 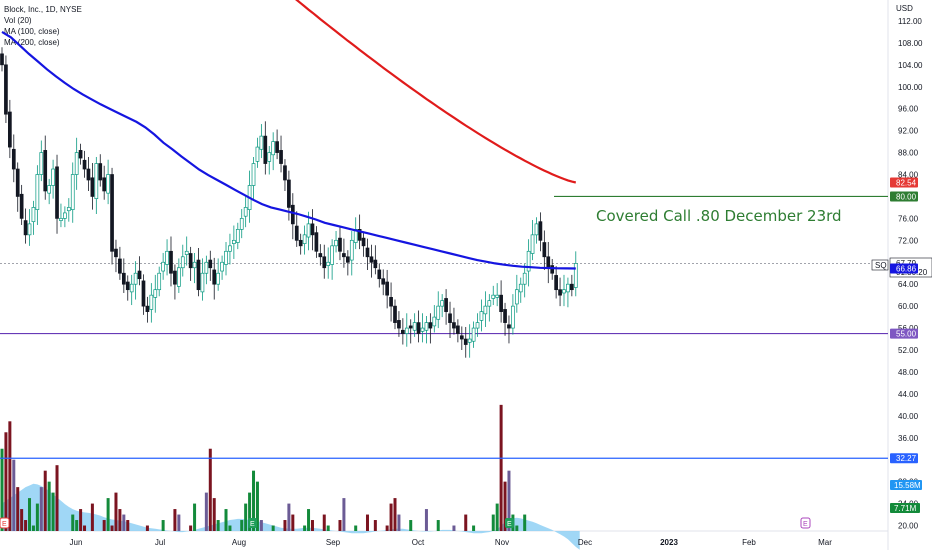 What do you see at coordinates (333, 542) in the screenshot?
I see `time-tick: Sep` at bounding box center [333, 542].